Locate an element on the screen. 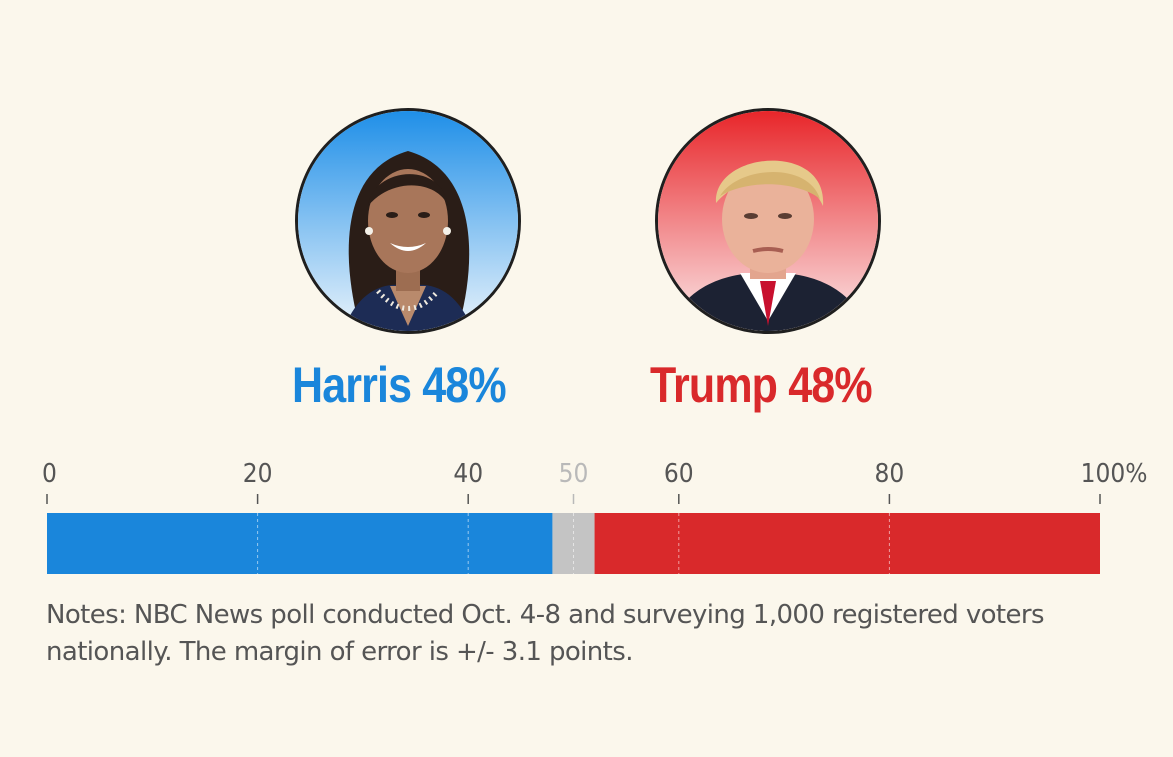 Image resolution: width=1173 pixels, height=757 pixels. tick-label-60: 60 is located at coordinates (679, 474).